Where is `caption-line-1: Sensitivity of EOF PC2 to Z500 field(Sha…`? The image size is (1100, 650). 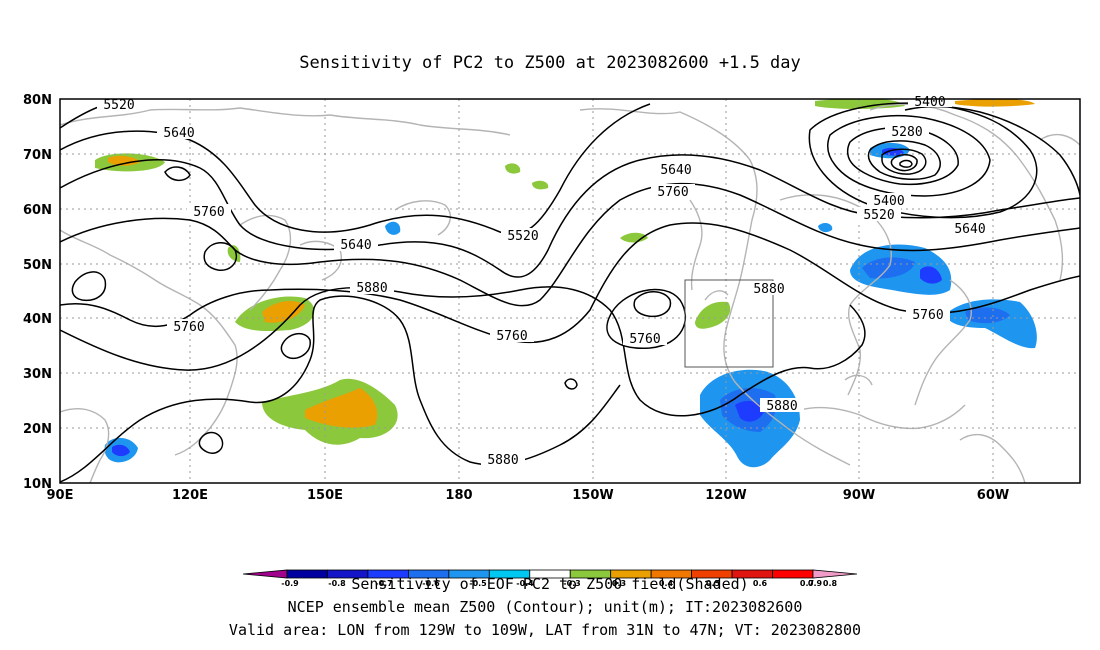
caption-line-1: Sensitivity of EOF PC2 to Z500 field(Sha… is located at coordinates (549, 584).